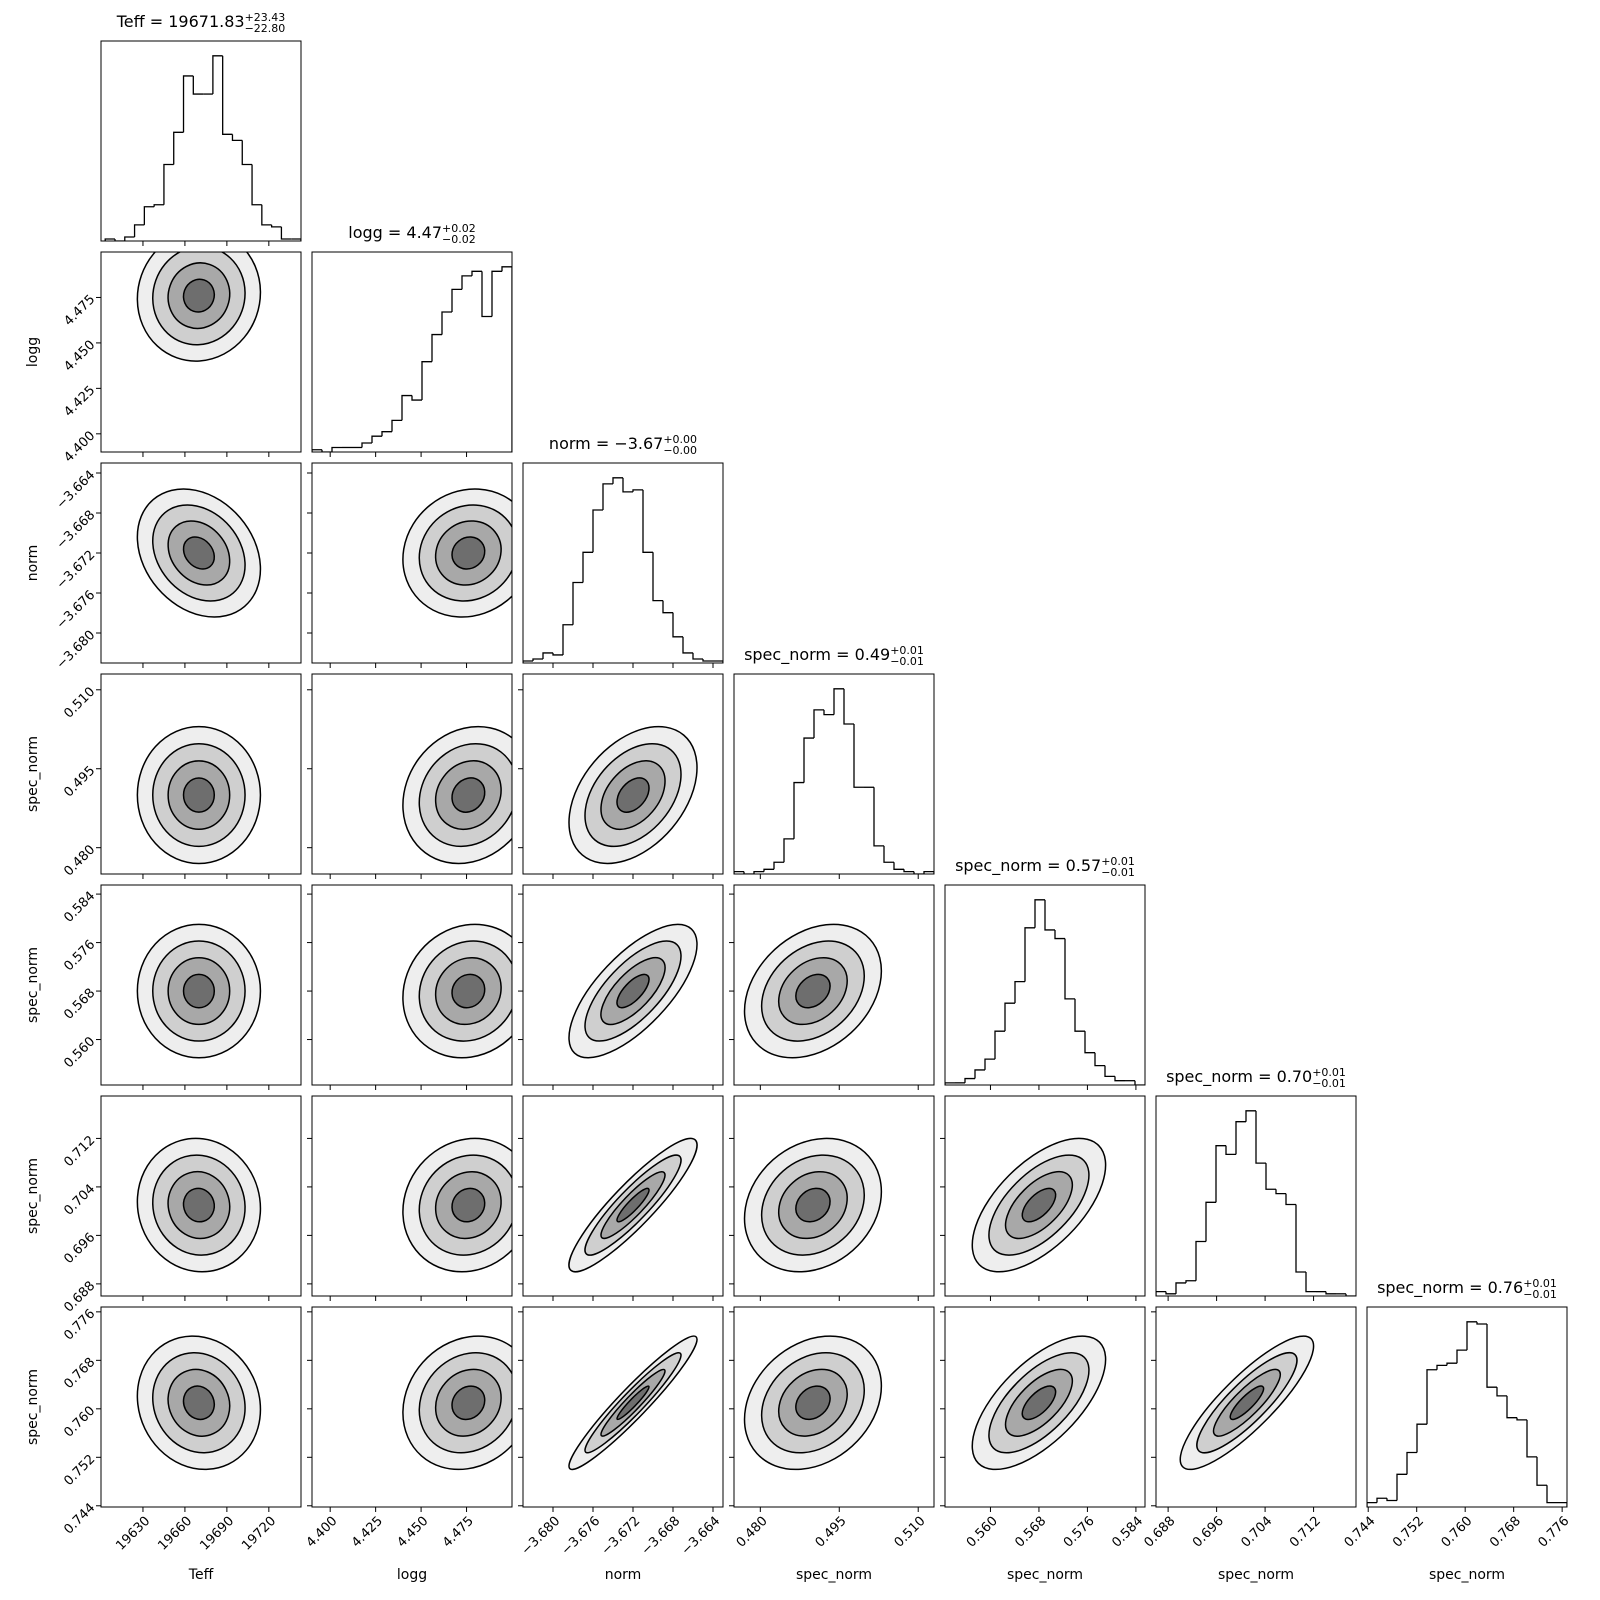 The height and width of the screenshot is (1600, 1600). I want to click on y-tick-label: 0.712, so click(79, 1151).